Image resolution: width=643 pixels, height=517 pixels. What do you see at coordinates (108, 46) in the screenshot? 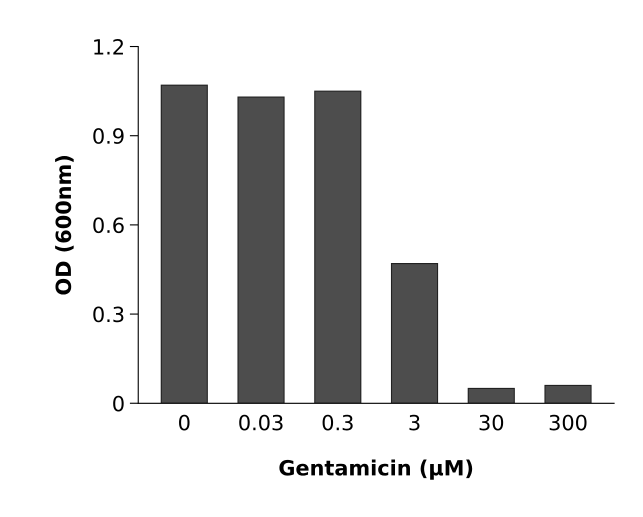
I see `y-tick-label: 1.2` at bounding box center [108, 46].